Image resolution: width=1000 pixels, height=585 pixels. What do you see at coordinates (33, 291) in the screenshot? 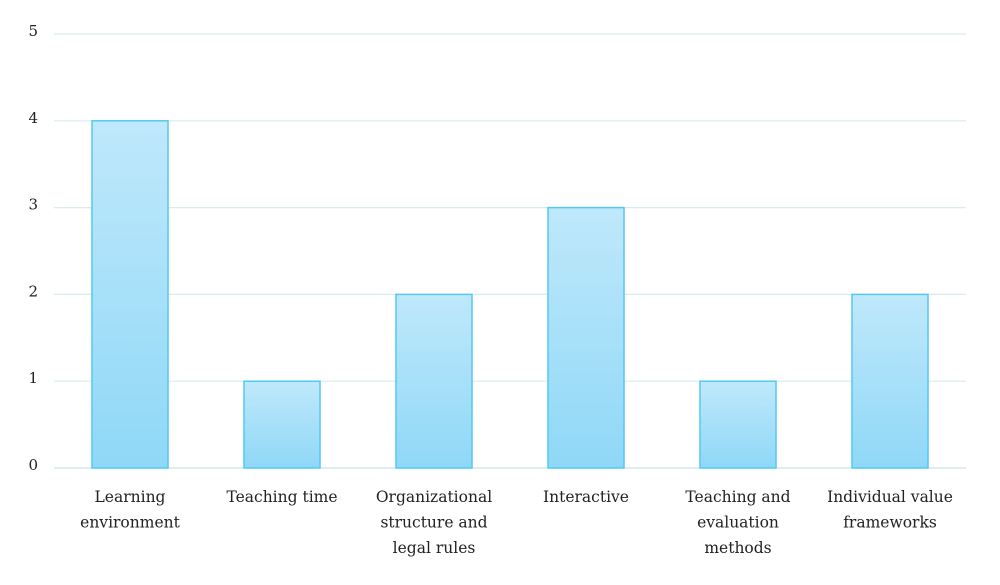
I see `y-tick-label-2: 2` at bounding box center [33, 291].